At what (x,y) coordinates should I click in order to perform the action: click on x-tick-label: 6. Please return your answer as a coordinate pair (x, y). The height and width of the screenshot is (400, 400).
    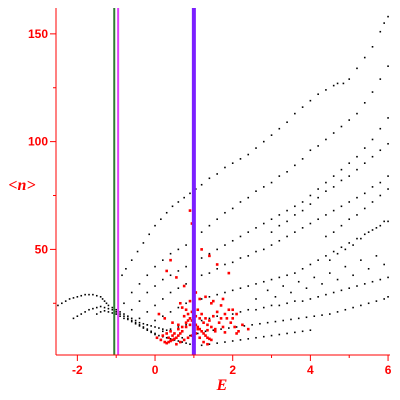
    Looking at the image, I should click on (388, 370).